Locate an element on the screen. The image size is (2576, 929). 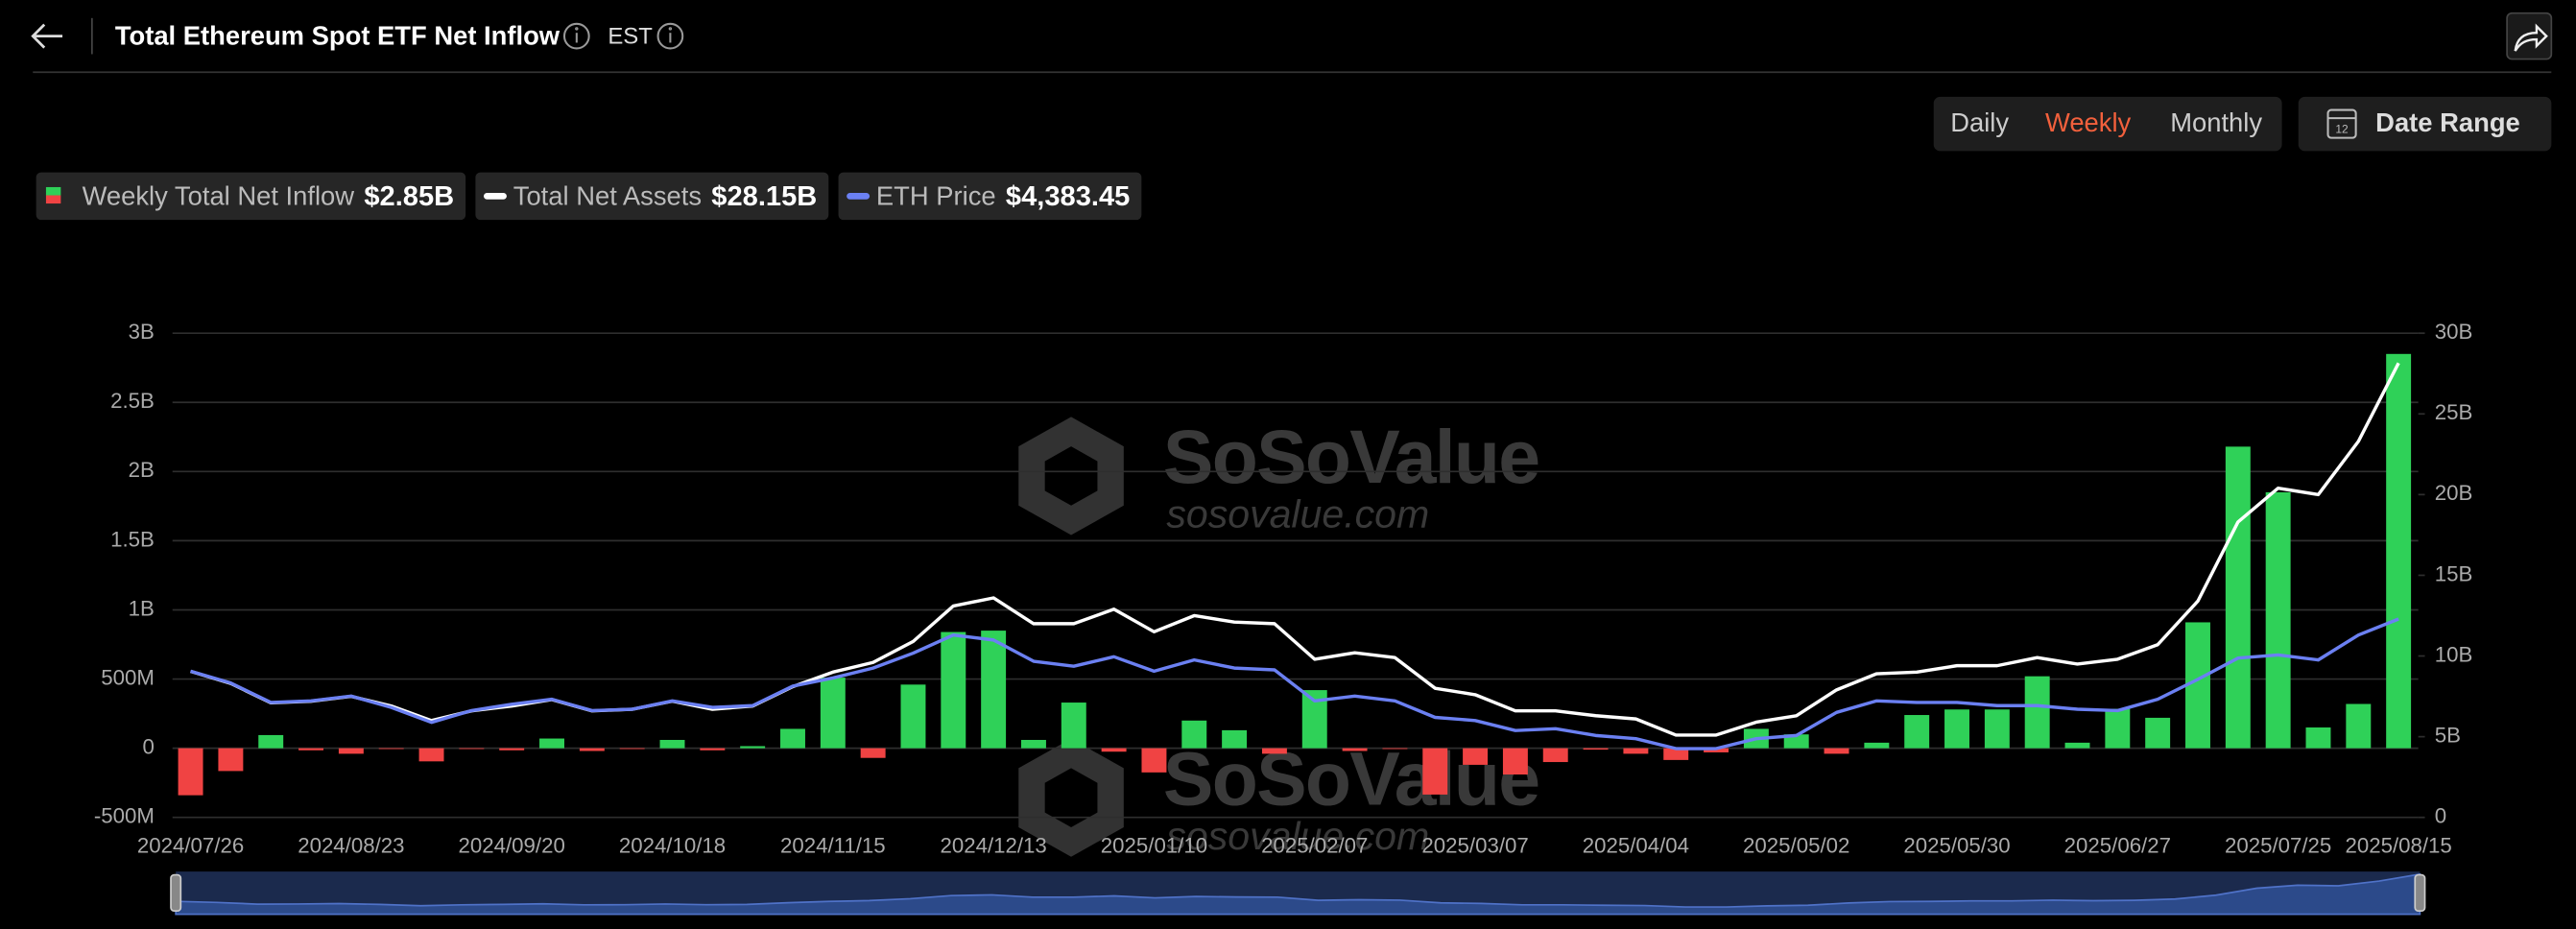
period-toggle is located at coordinates (2107, 124).